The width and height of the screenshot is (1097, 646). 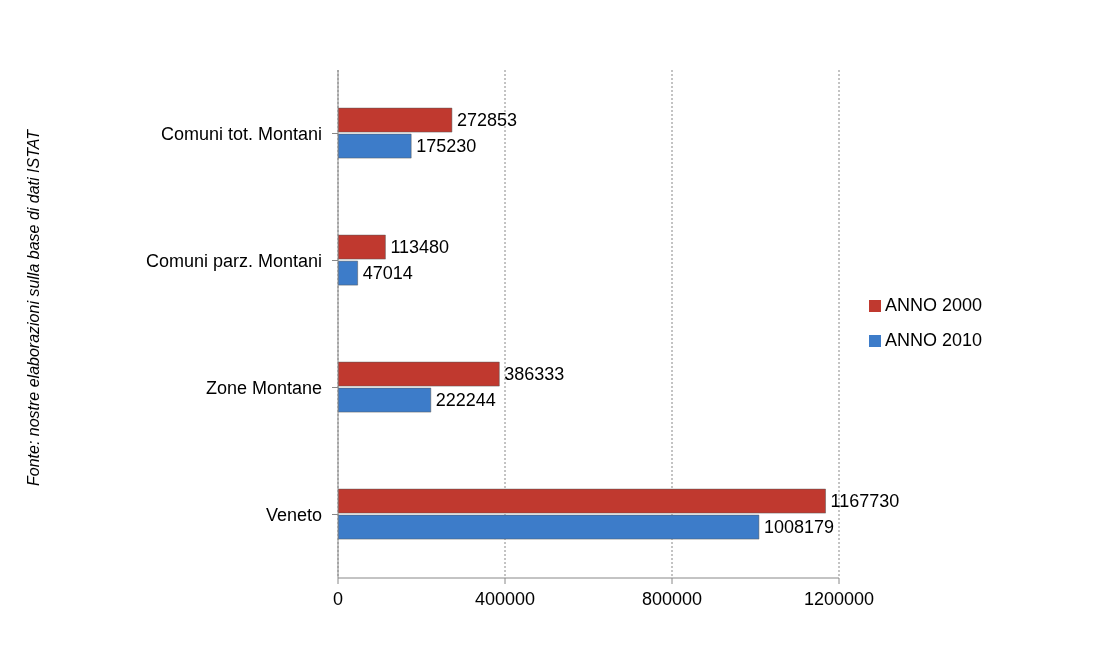 What do you see at coordinates (486, 120) in the screenshot?
I see `data-label: 272853` at bounding box center [486, 120].